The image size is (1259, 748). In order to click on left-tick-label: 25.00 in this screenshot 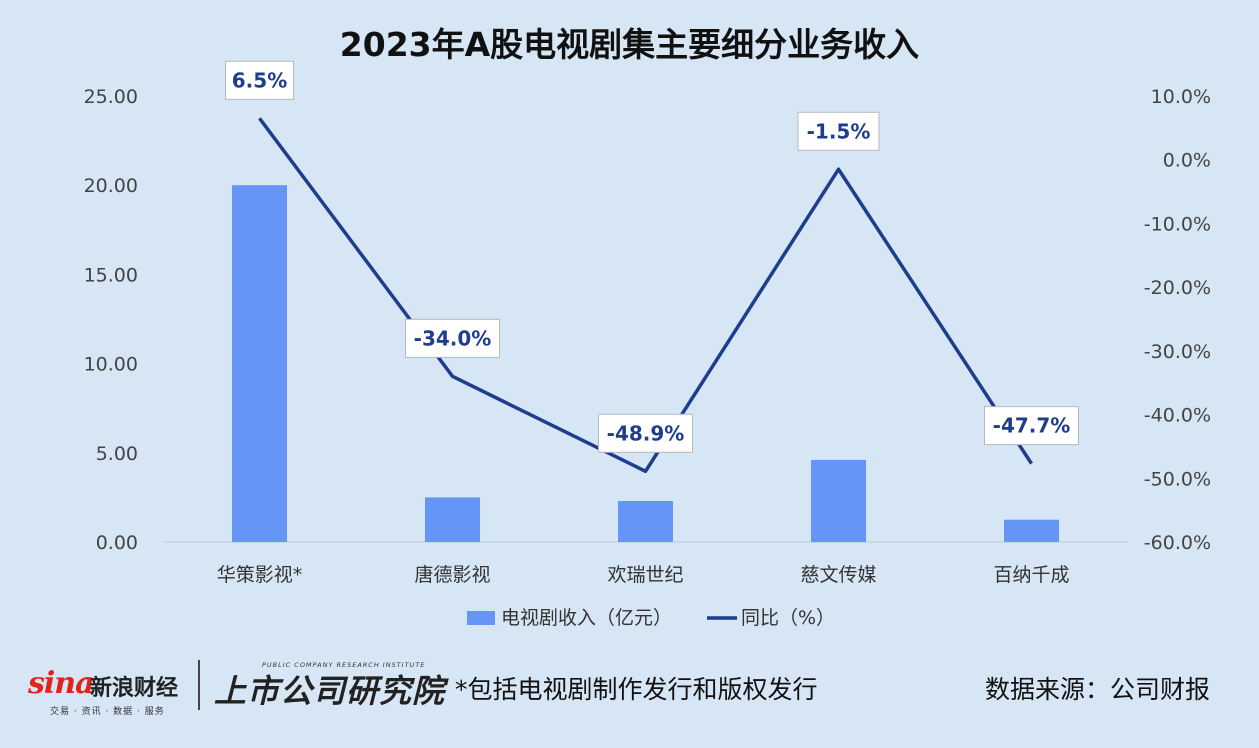, I will do `click(111, 97)`.